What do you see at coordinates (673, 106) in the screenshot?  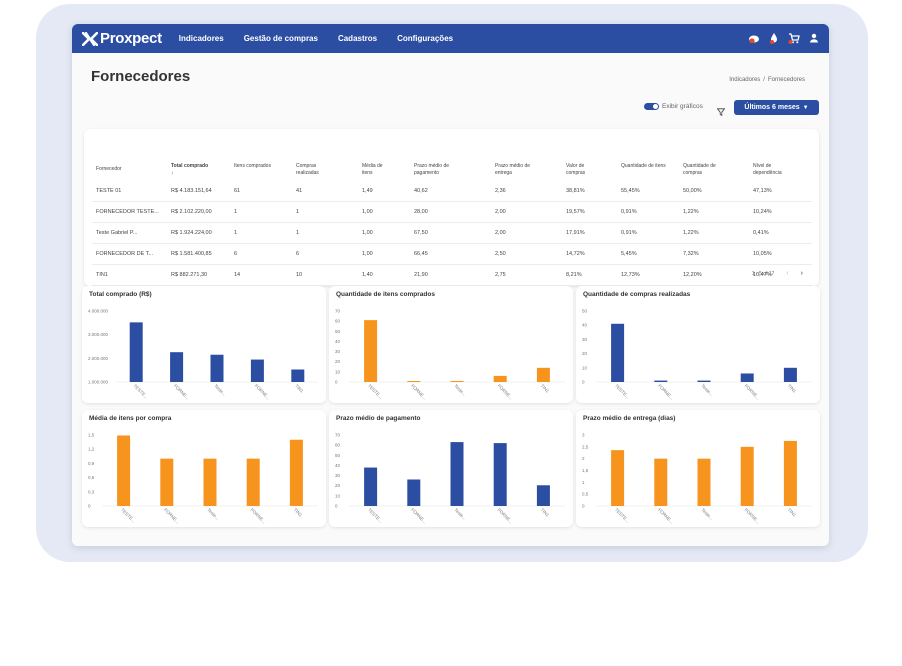 I see `show-charts-toggle: Exibir gráficos` at bounding box center [673, 106].